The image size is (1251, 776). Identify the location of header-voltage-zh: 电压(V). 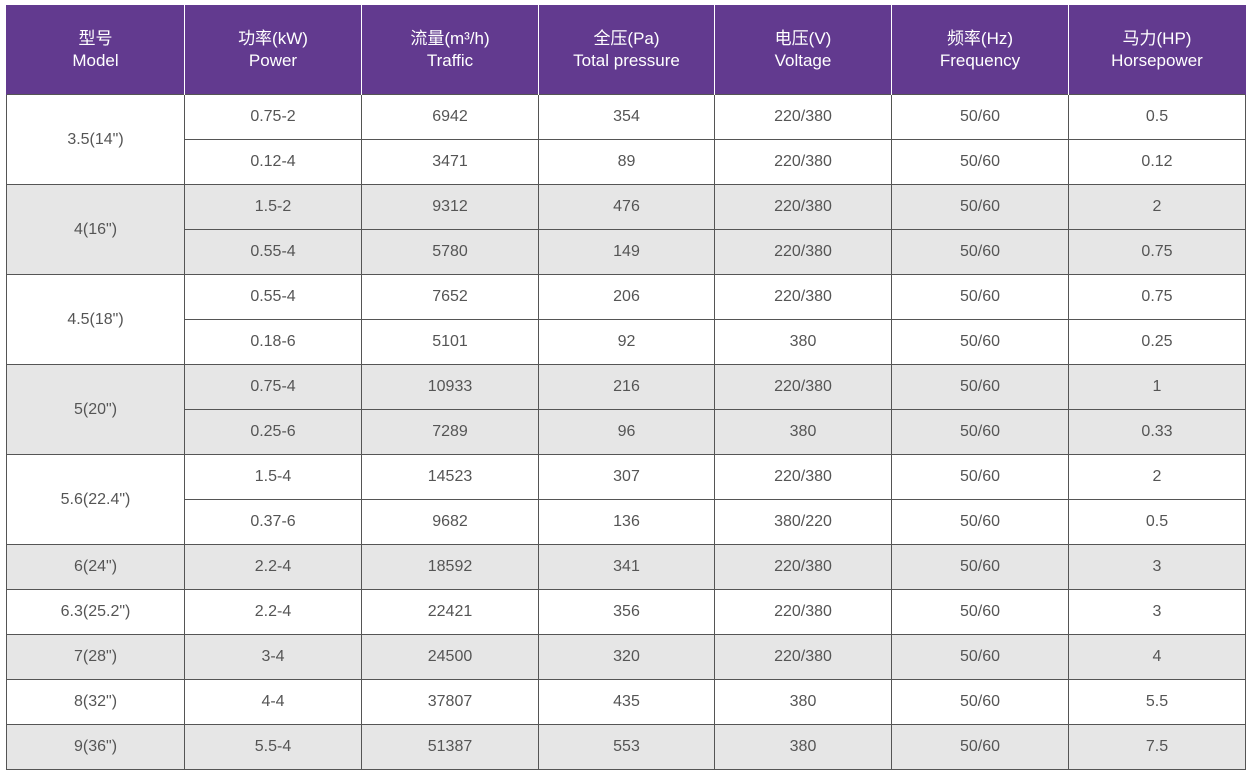
(803, 38).